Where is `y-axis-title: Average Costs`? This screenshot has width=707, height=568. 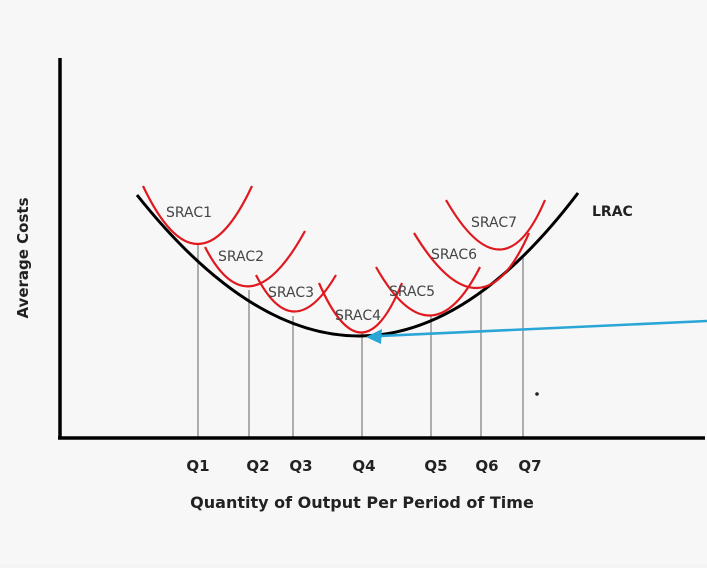
y-axis-title: Average Costs is located at coordinates (23, 257).